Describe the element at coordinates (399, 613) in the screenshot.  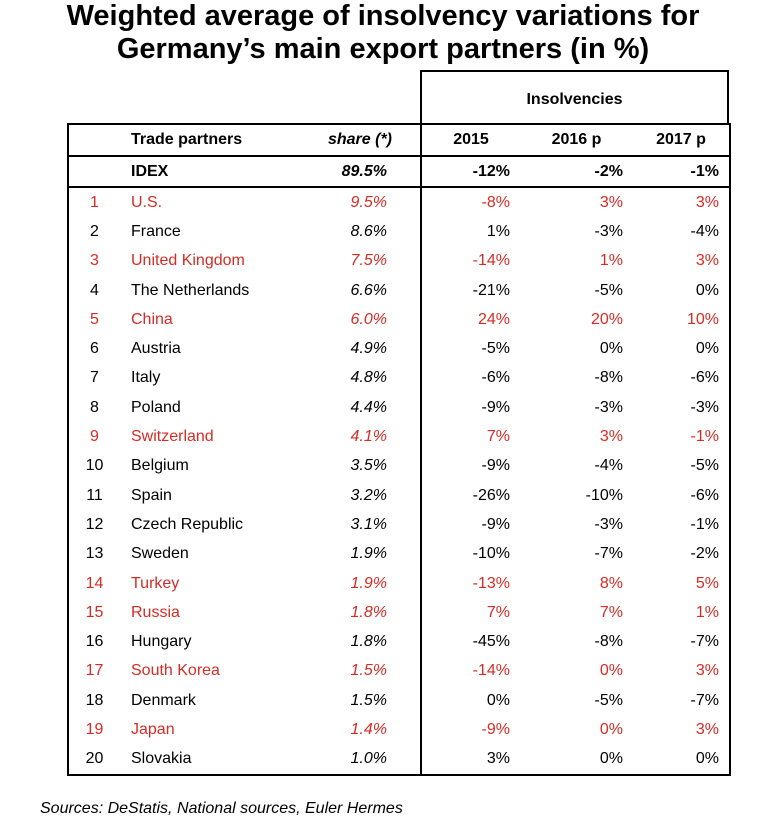
I see `table-row: 15 Russia 1.8% 7% 7% 1%` at that location.